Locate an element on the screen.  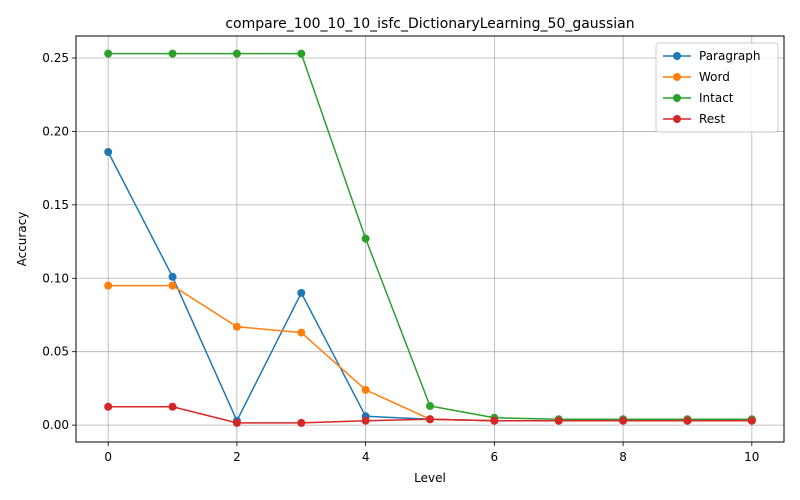
x-tick-label: 6 is located at coordinates (495, 457).